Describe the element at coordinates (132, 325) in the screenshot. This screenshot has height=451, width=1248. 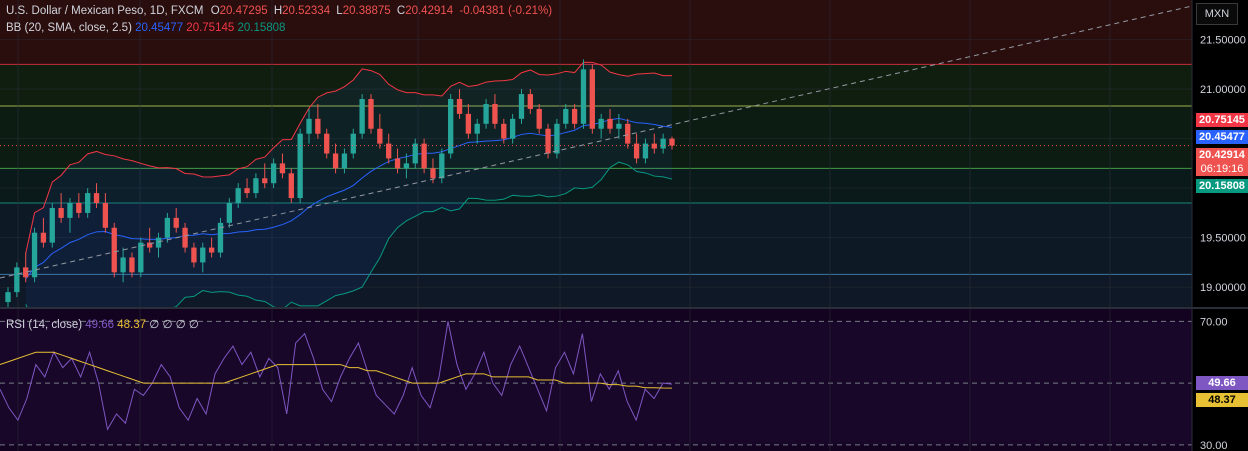
I see `rsi-ma-value: 48.37` at that location.